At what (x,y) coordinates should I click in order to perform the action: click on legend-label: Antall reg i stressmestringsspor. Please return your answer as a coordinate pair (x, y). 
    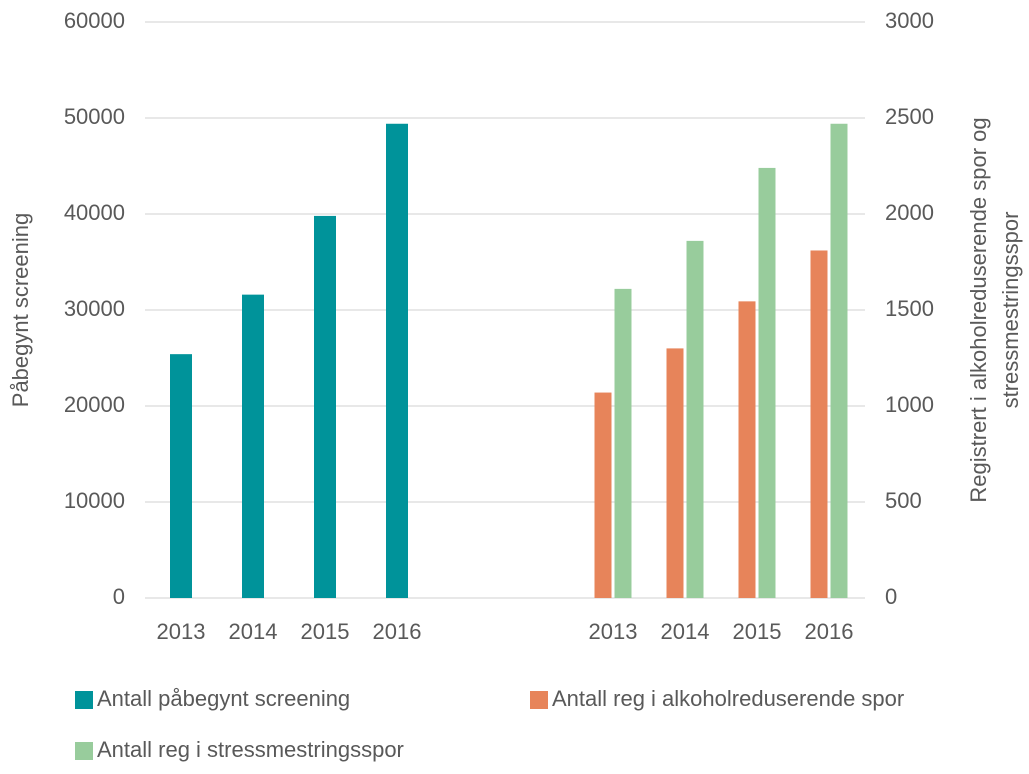
    Looking at the image, I should click on (250, 749).